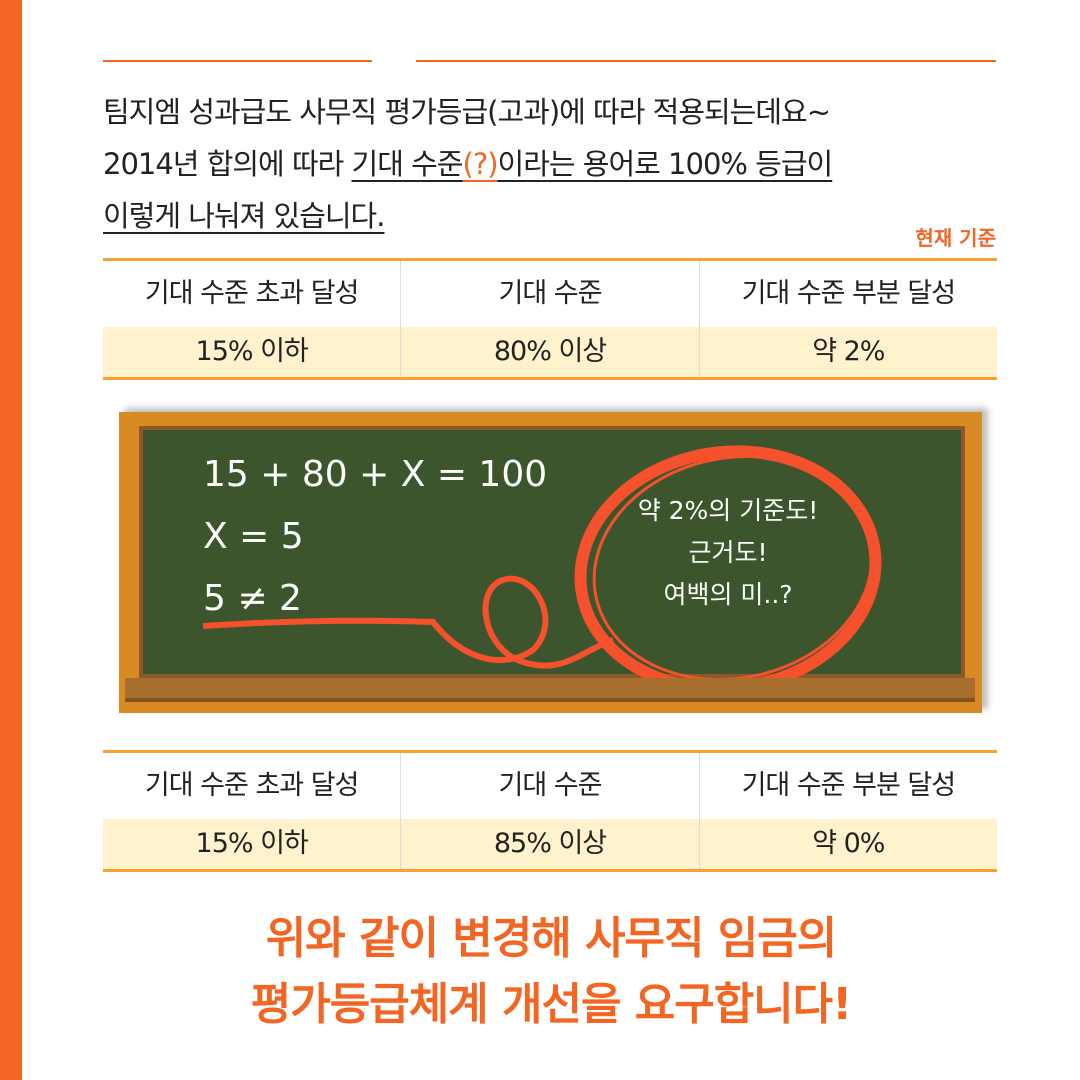 This screenshot has height=1080, width=1080. Describe the element at coordinates (551, 1004) in the screenshot. I see `conclusion-line: 평가등급체계 개선을 요구합니다!` at that location.